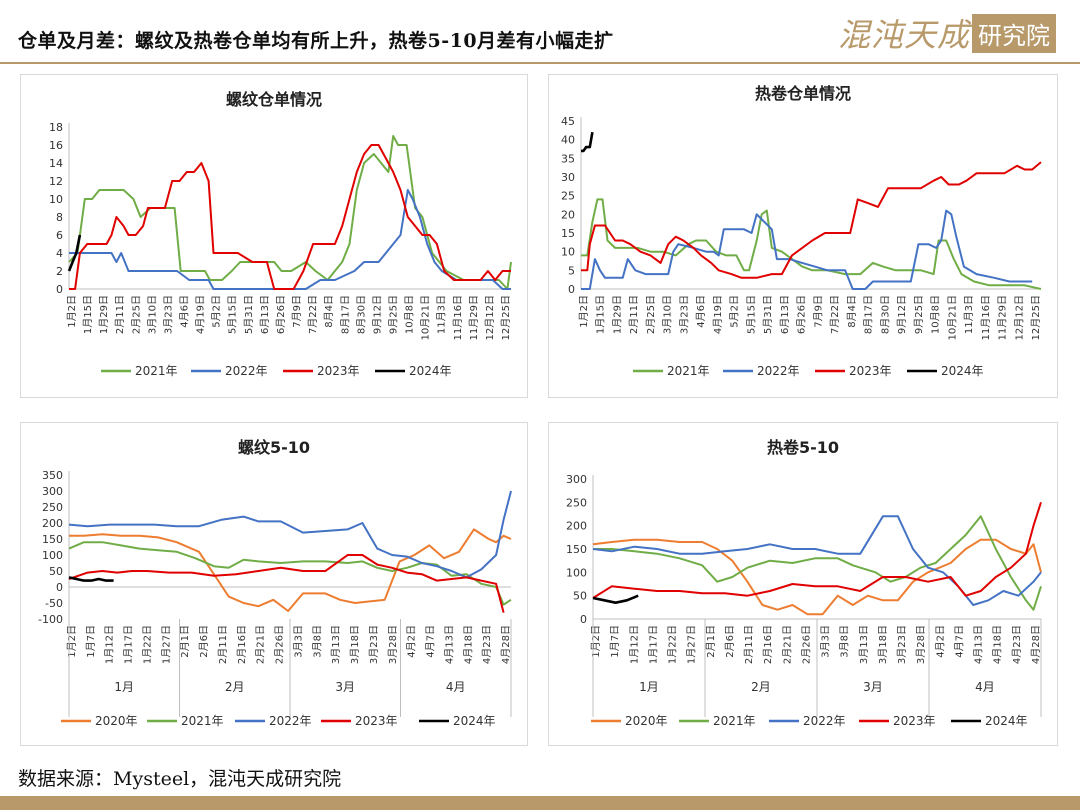 This screenshot has height=810, width=1080. What do you see at coordinates (147, 644) in the screenshot?
I see `x-tick-label: 1月22日` at bounding box center [147, 644].